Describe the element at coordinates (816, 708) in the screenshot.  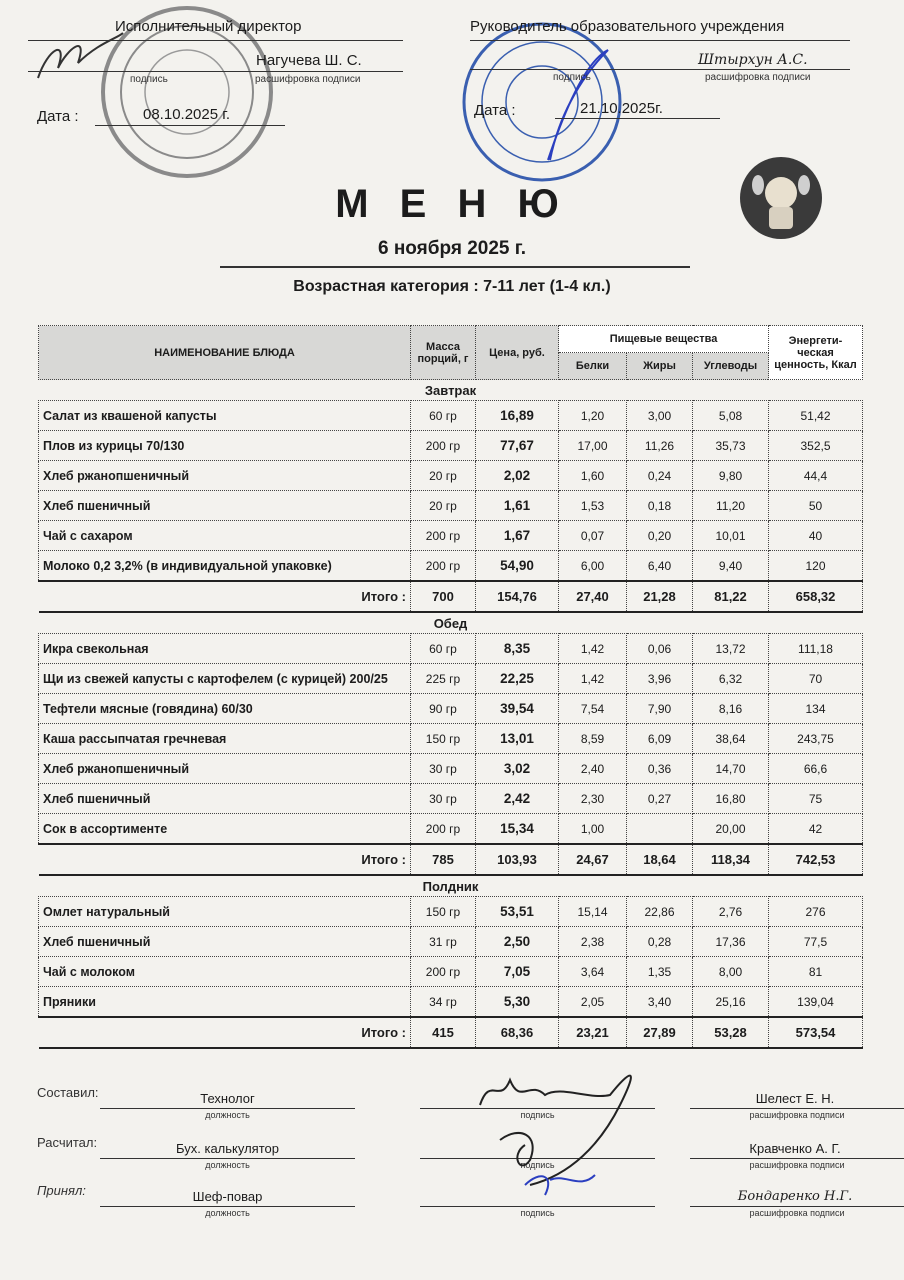
I see `cell-energy: 134` at that location.